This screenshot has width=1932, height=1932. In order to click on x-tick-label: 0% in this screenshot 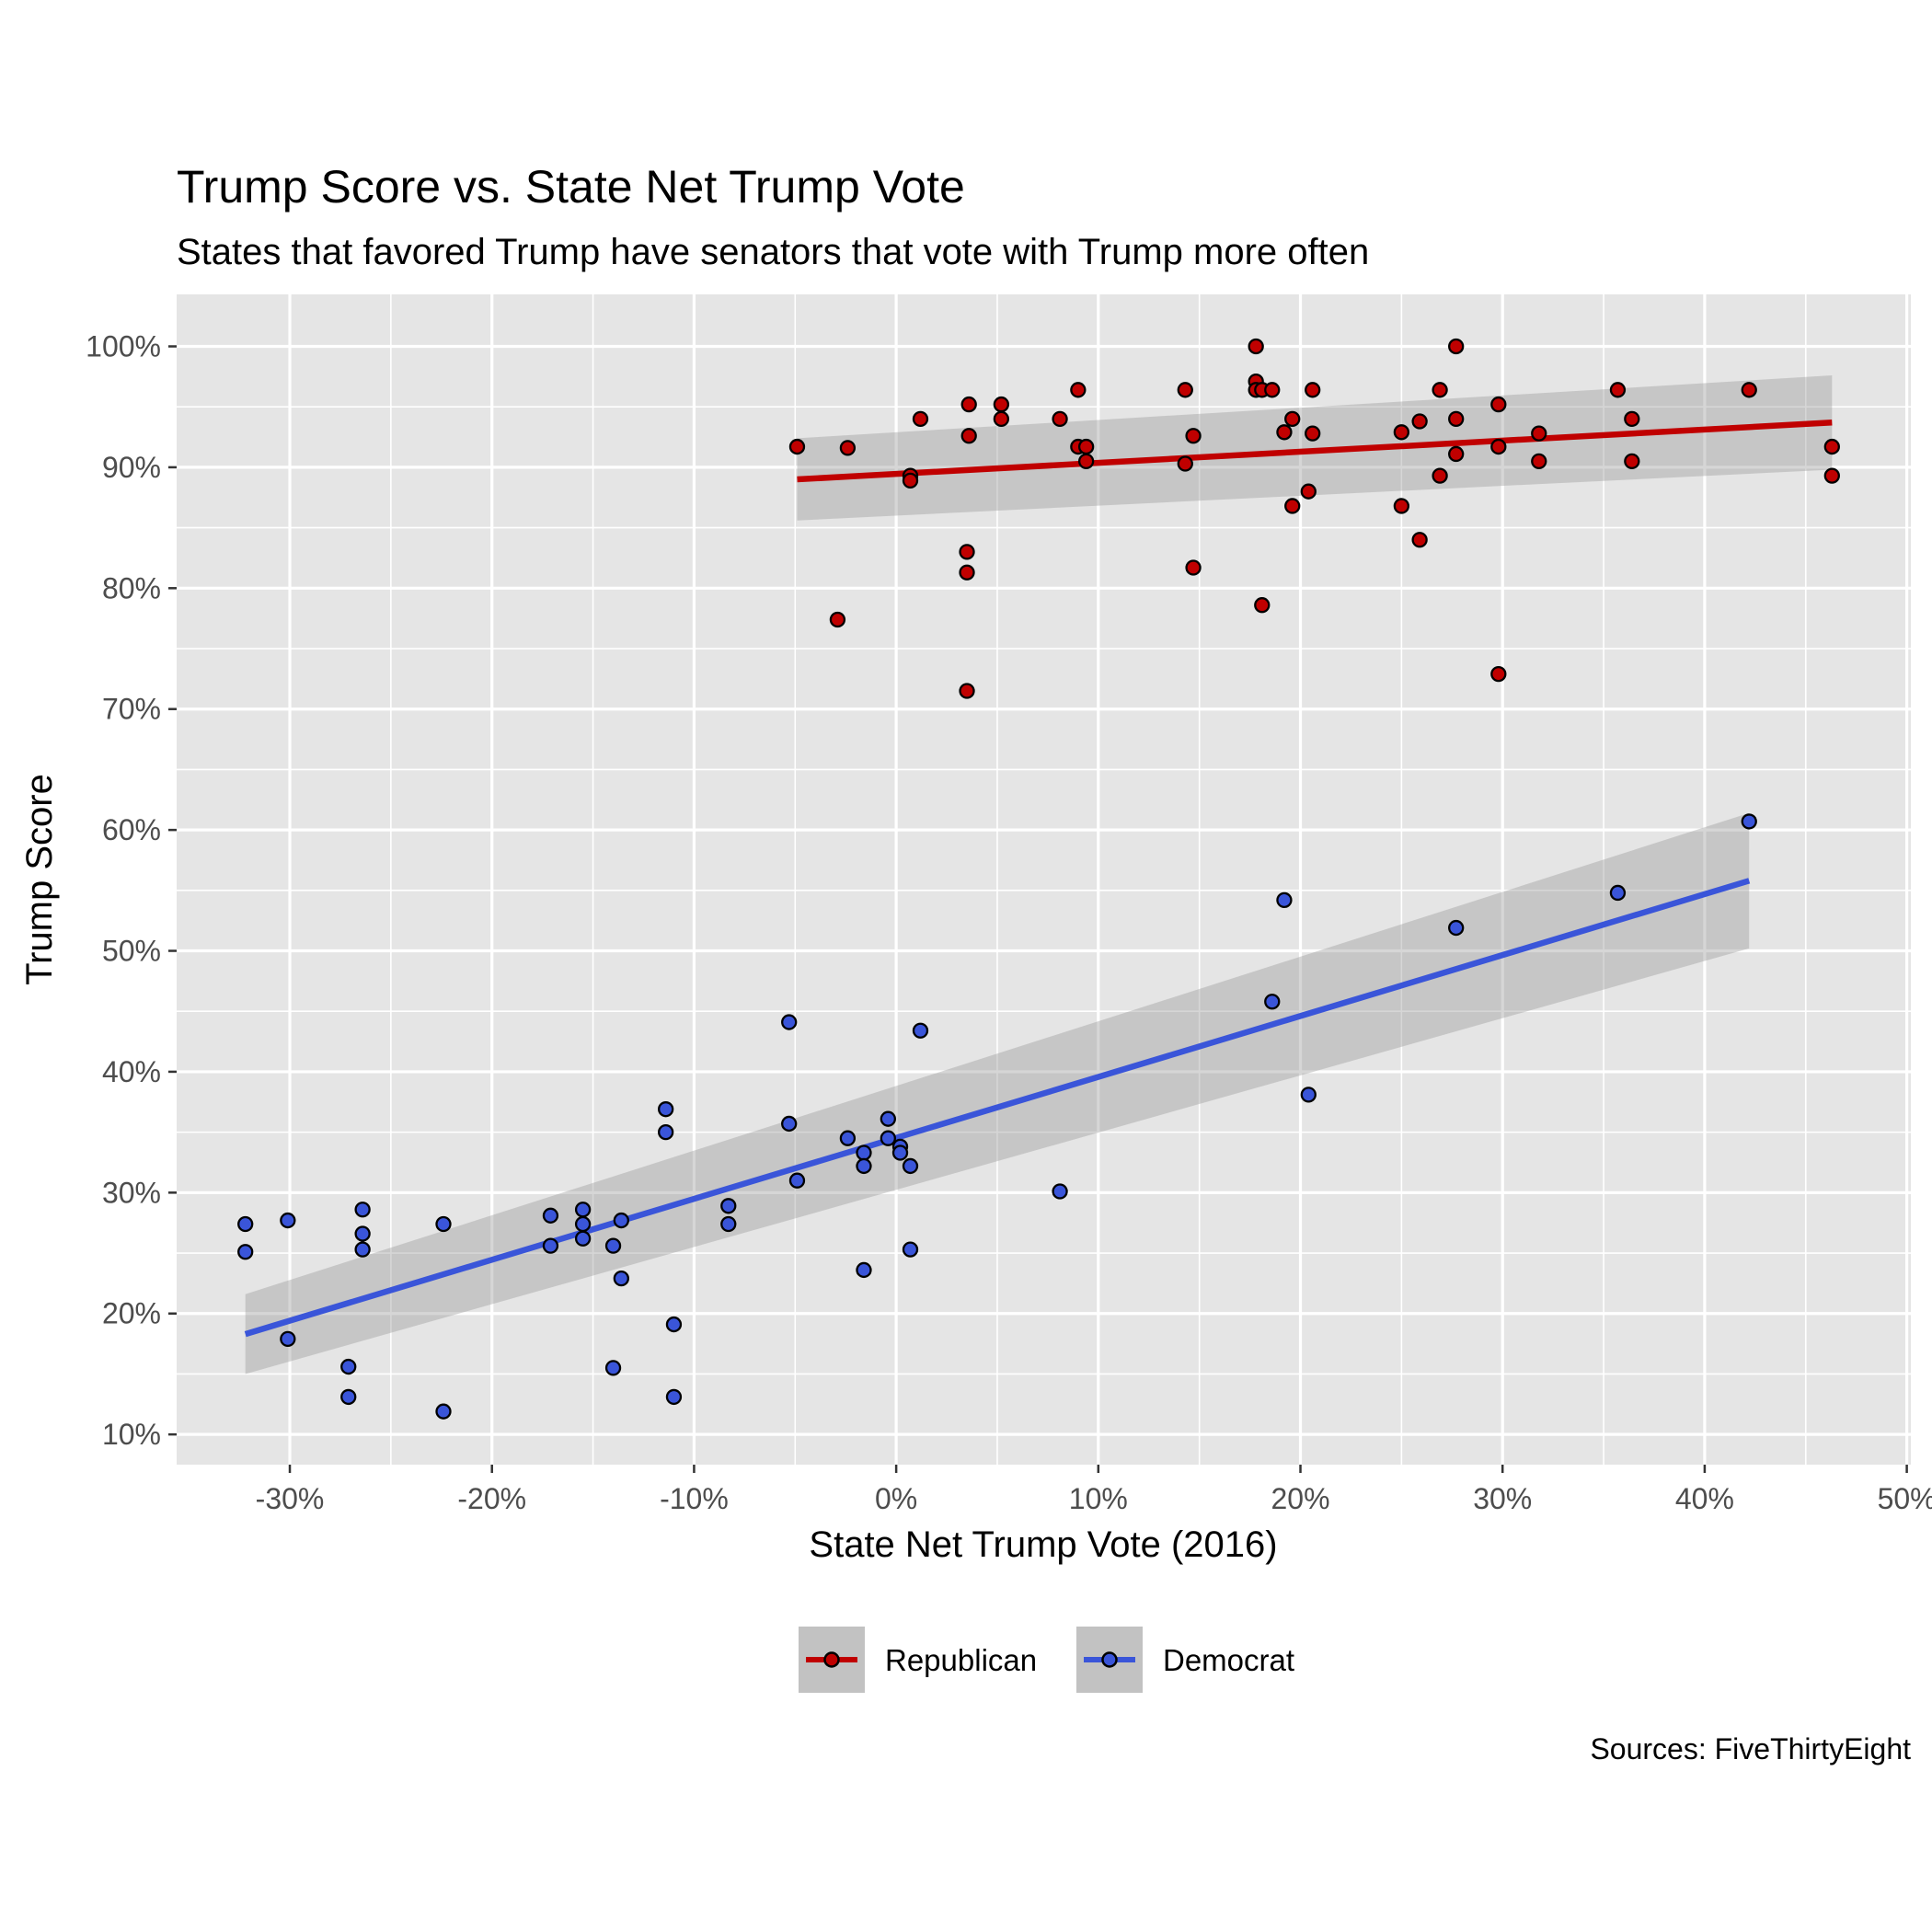, I will do `click(896, 1498)`.